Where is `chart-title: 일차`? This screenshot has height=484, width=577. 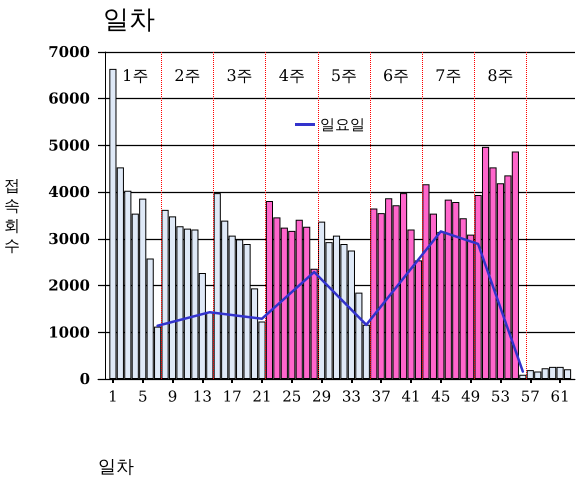 chart-title: 일차 is located at coordinates (129, 20).